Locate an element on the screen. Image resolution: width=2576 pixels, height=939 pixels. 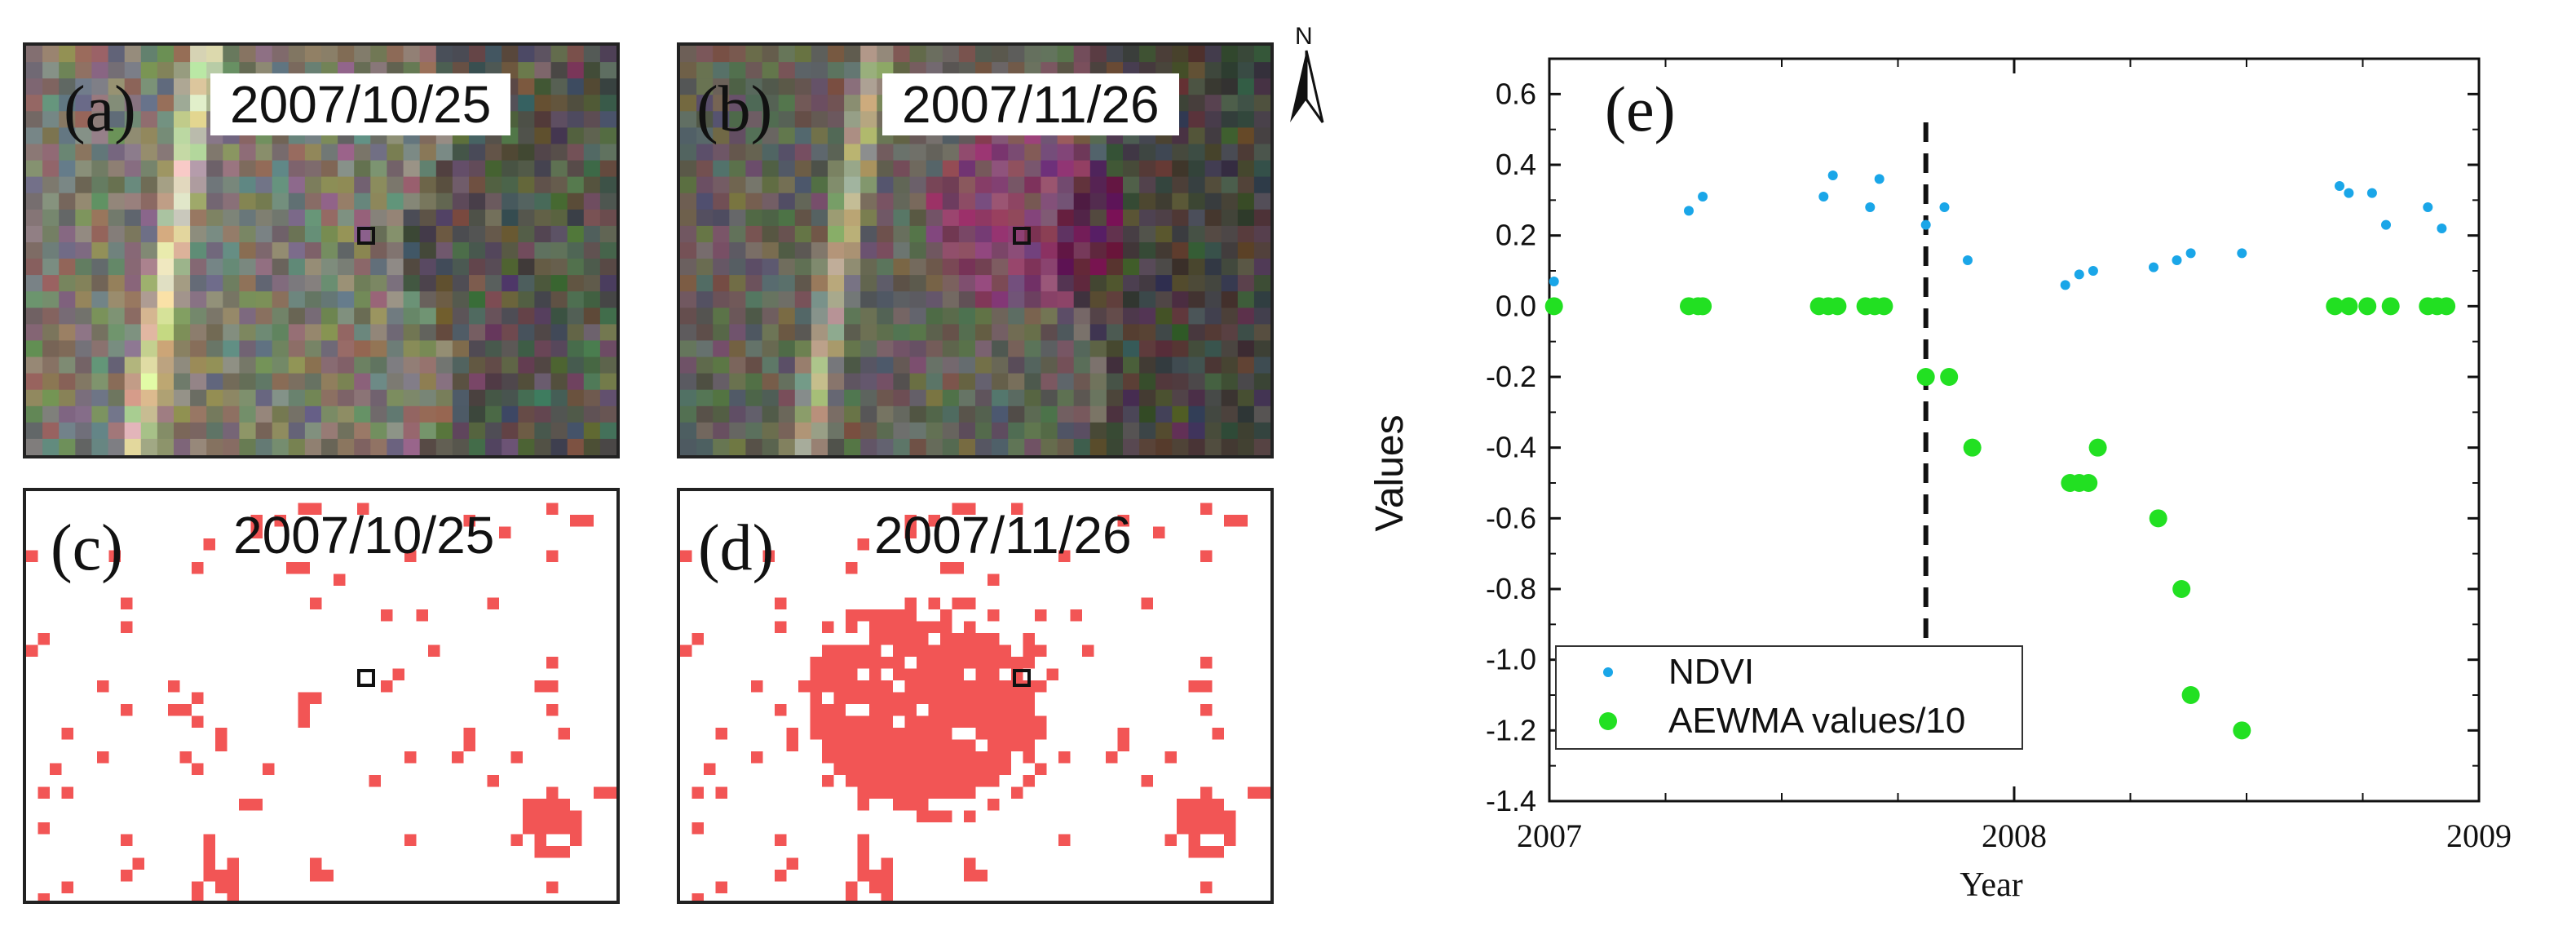
panel-d-label: (d) is located at coordinates (736, 548).